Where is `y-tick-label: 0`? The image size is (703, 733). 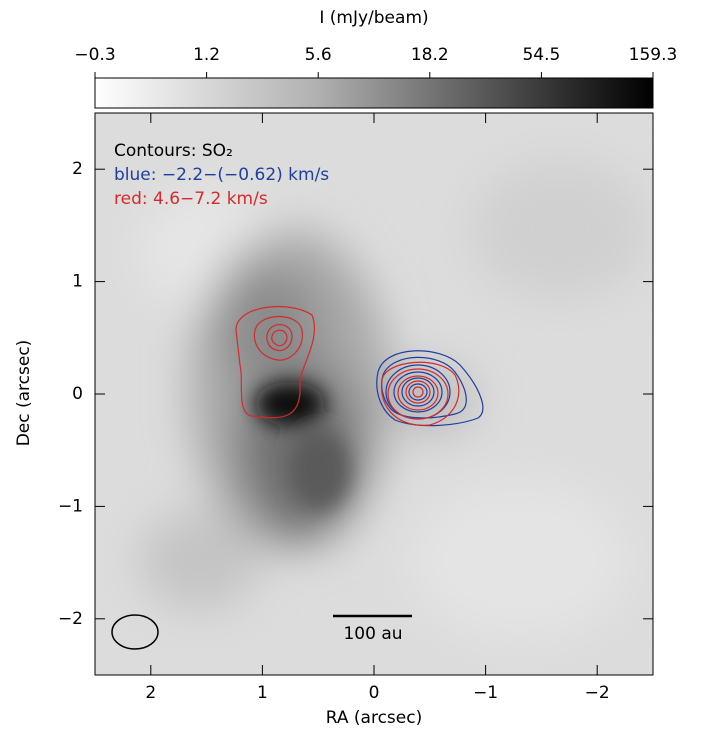
y-tick-label: 0 is located at coordinates (77, 394).